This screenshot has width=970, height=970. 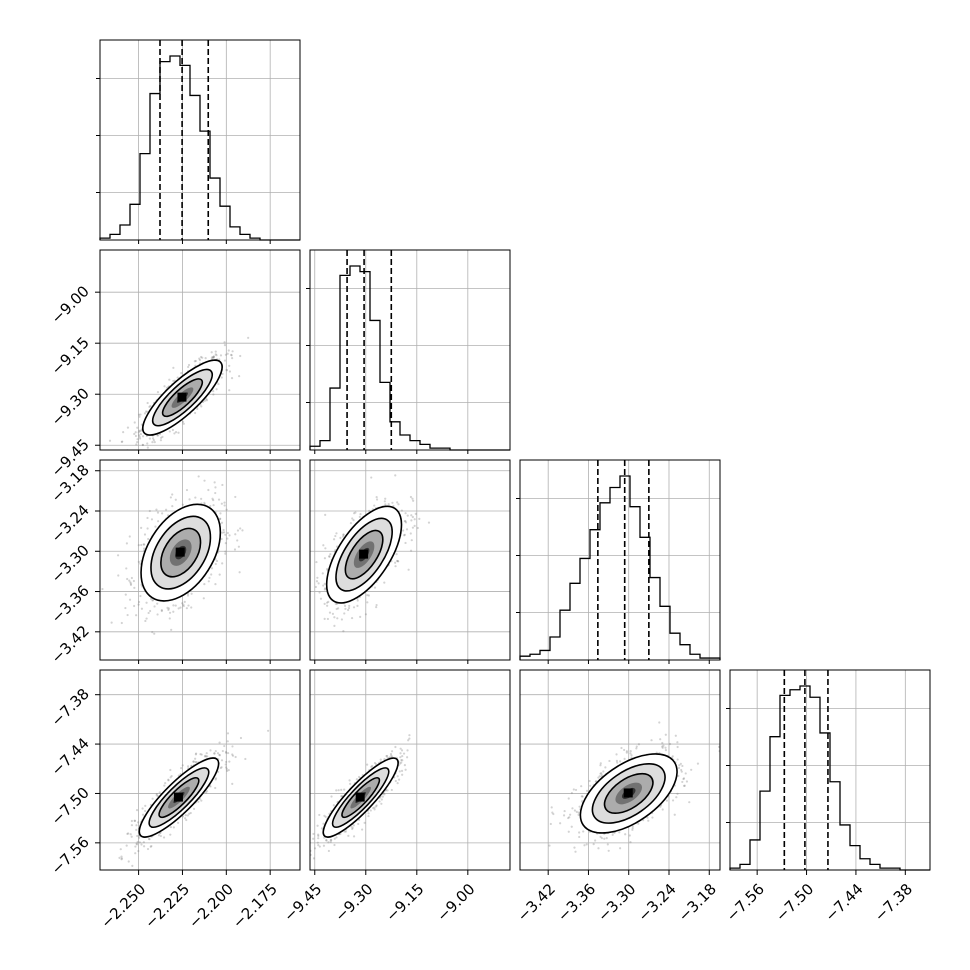 I want to click on scatter-panel, so click(x=200, y=350).